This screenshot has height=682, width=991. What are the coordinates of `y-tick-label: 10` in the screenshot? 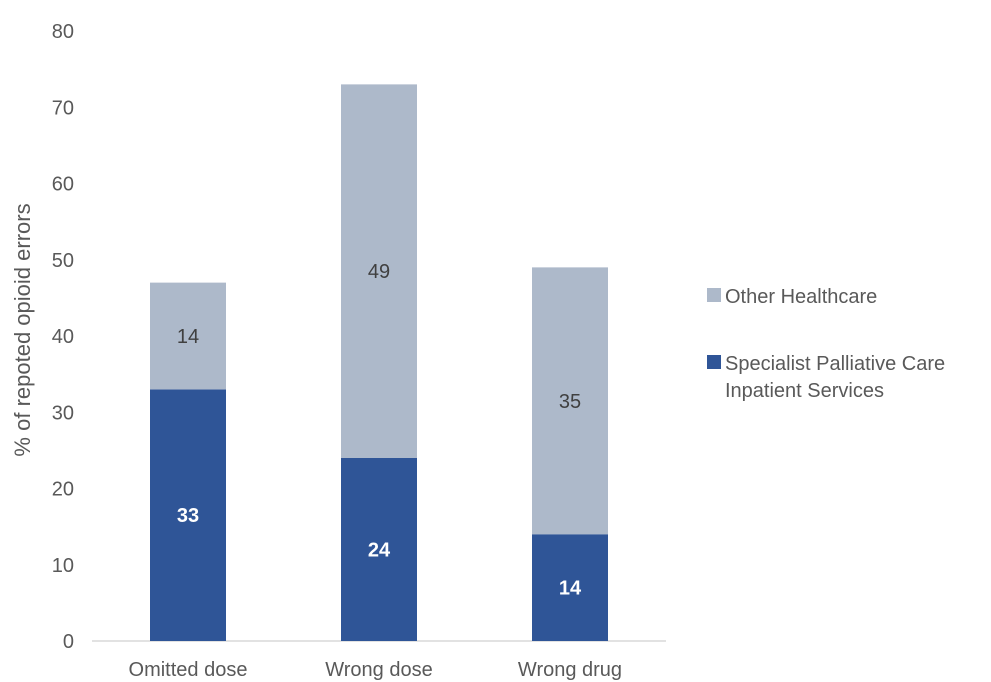 It's located at (63, 566).